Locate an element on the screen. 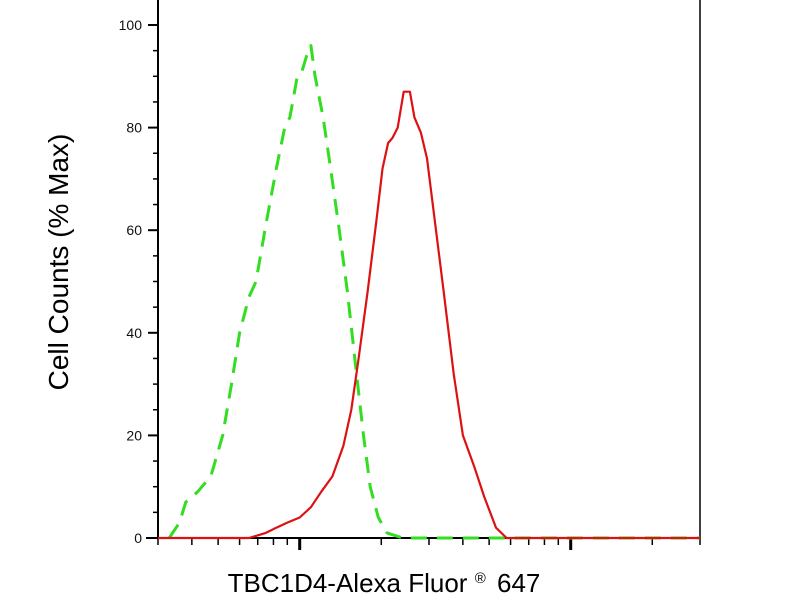 The width and height of the screenshot is (800, 600). y-tick-label: 60 is located at coordinates (134, 230).